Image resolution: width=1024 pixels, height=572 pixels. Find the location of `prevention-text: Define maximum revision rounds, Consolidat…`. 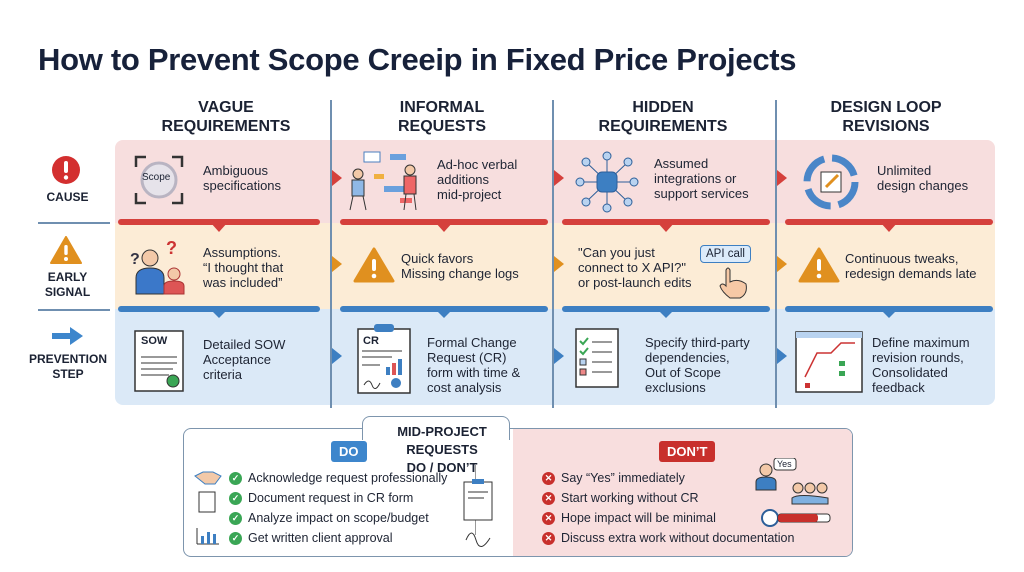

prevention-text: Define maximum revision rounds, Consolidat… is located at coordinates (921, 365).